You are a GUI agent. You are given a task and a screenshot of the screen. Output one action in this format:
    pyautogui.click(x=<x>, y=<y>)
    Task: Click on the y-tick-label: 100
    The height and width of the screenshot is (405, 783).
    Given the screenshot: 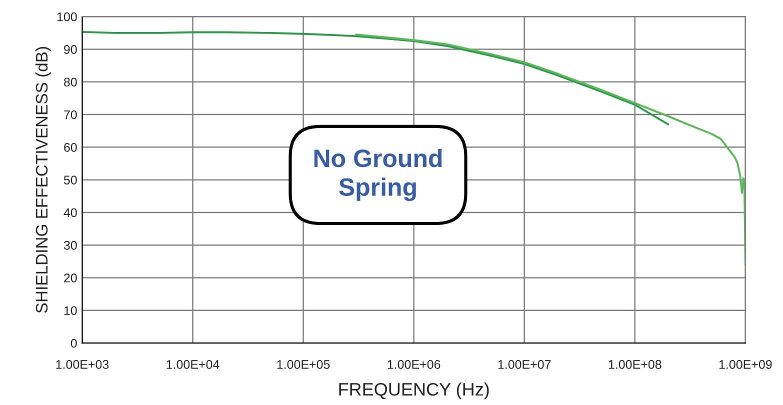 What is the action you would take?
    pyautogui.click(x=67, y=17)
    